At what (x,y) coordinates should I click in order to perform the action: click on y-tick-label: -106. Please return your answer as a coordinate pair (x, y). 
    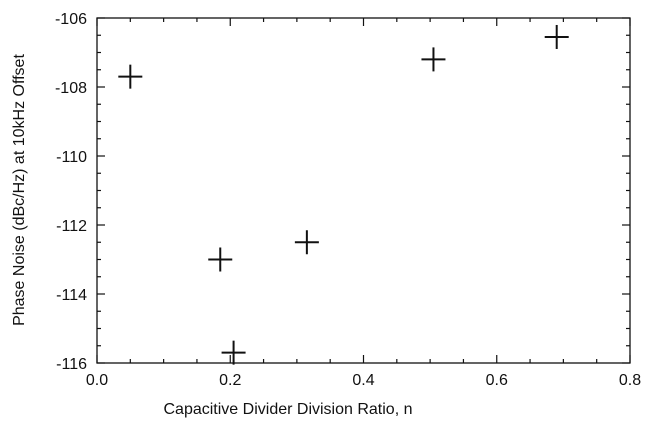
    Looking at the image, I should click on (71, 19).